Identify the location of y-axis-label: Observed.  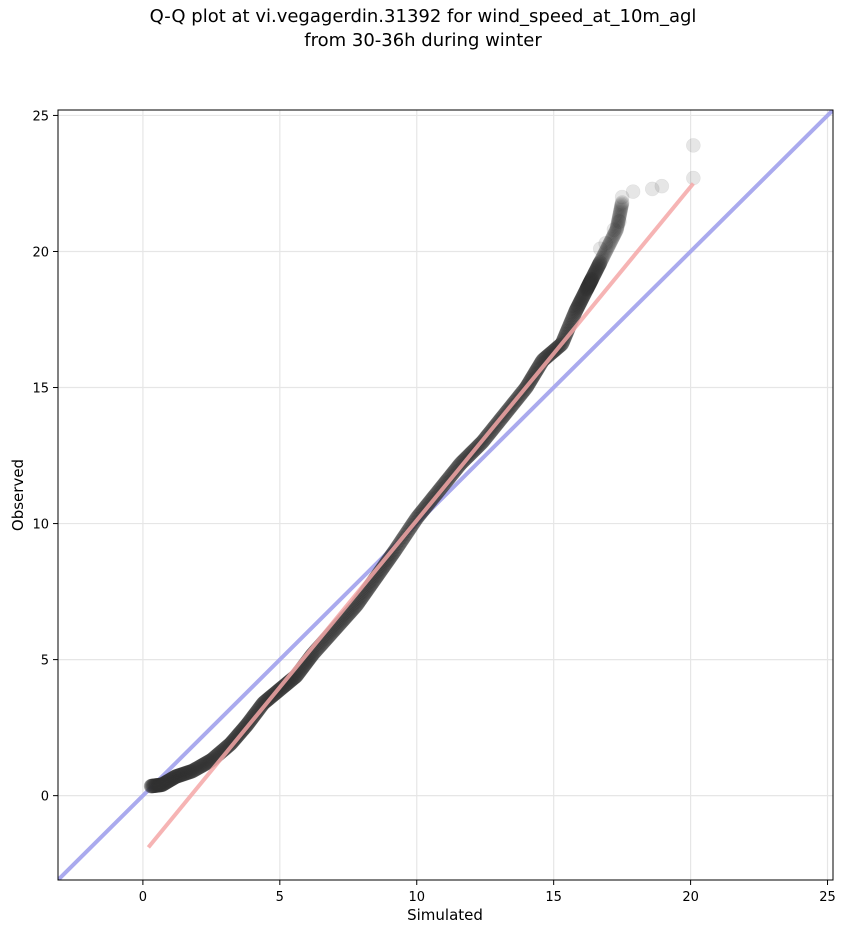
(18, 495).